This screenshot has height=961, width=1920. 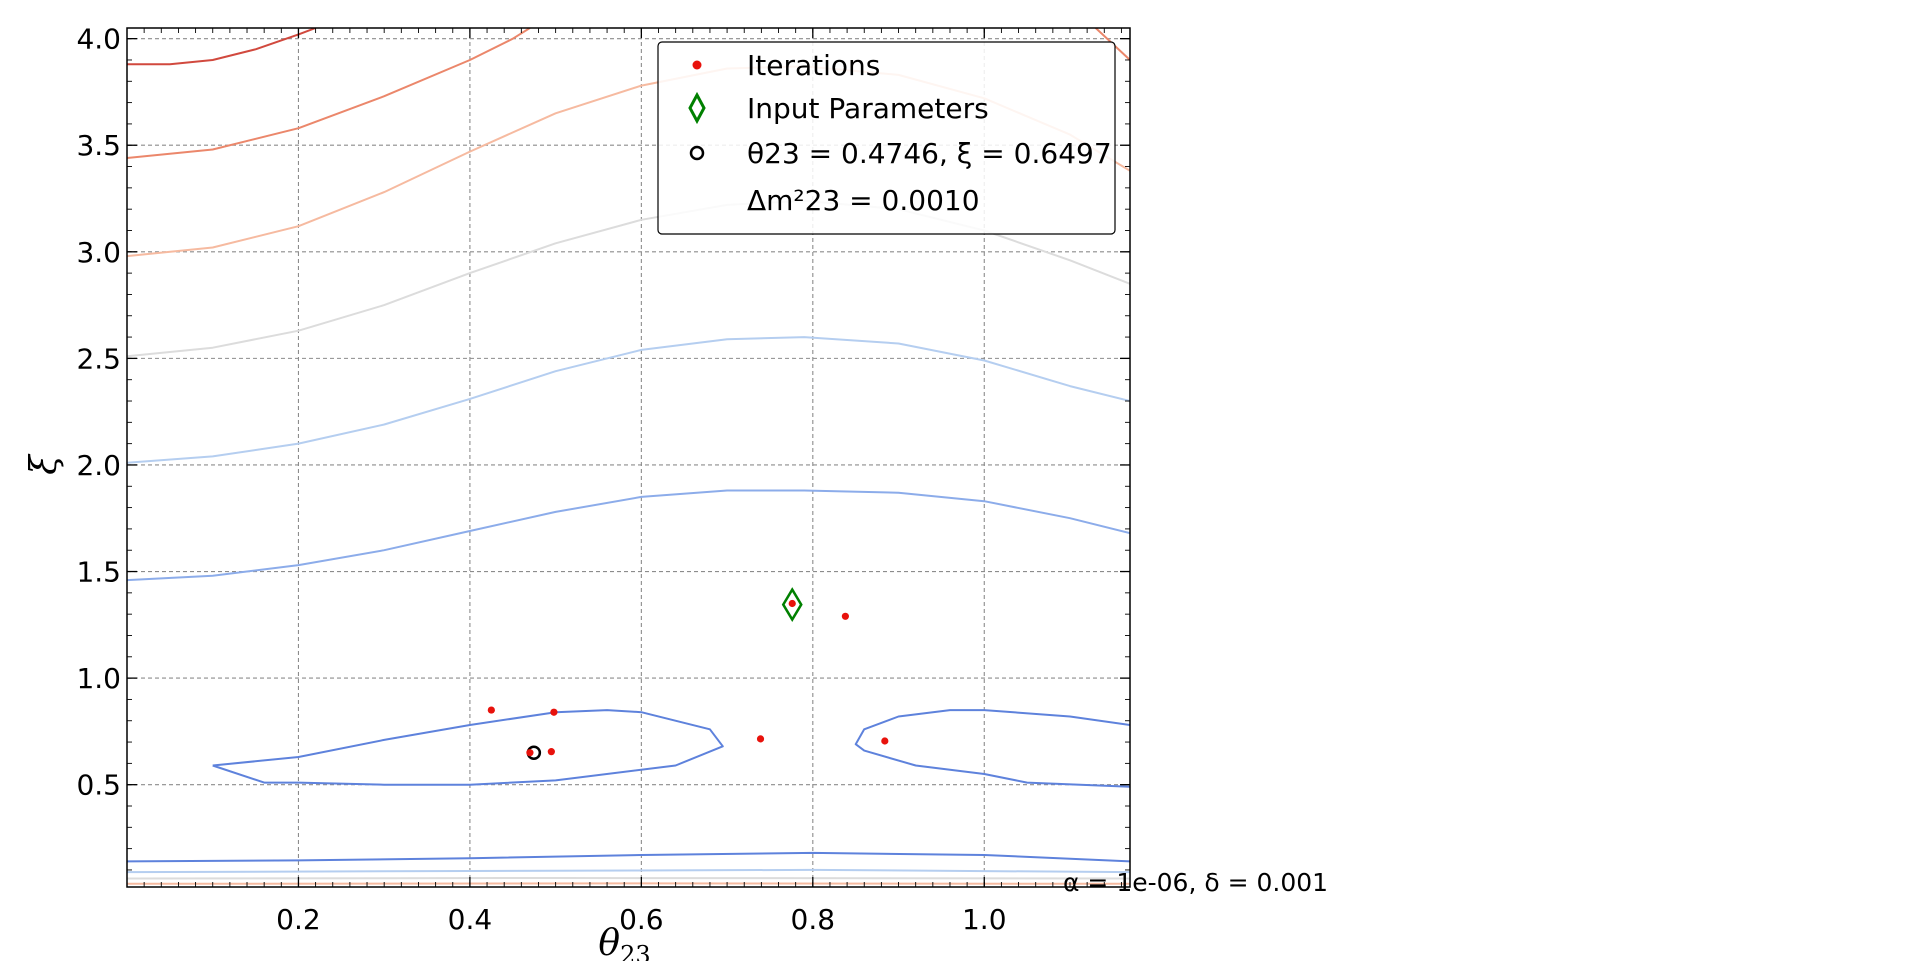 What do you see at coordinates (863, 200) in the screenshot?
I see `legend-delta-label: Δm²23 = 0.0010` at bounding box center [863, 200].